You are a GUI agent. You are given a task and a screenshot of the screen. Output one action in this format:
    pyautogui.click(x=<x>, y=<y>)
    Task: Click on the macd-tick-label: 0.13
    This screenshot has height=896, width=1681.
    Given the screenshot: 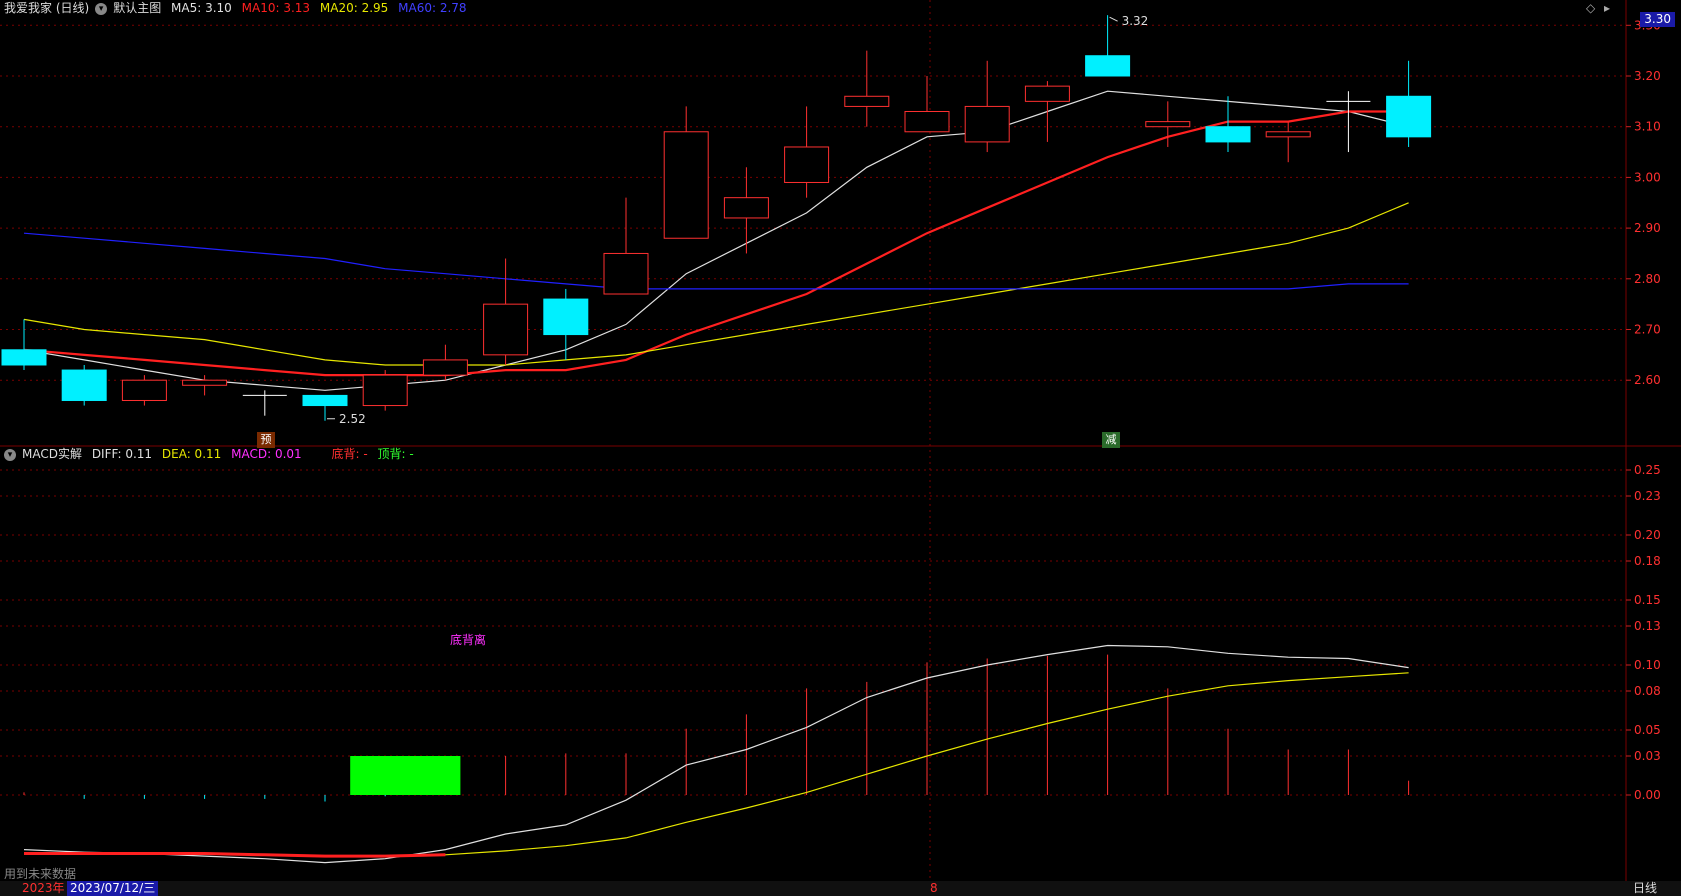 What is the action you would take?
    pyautogui.click(x=1647, y=626)
    